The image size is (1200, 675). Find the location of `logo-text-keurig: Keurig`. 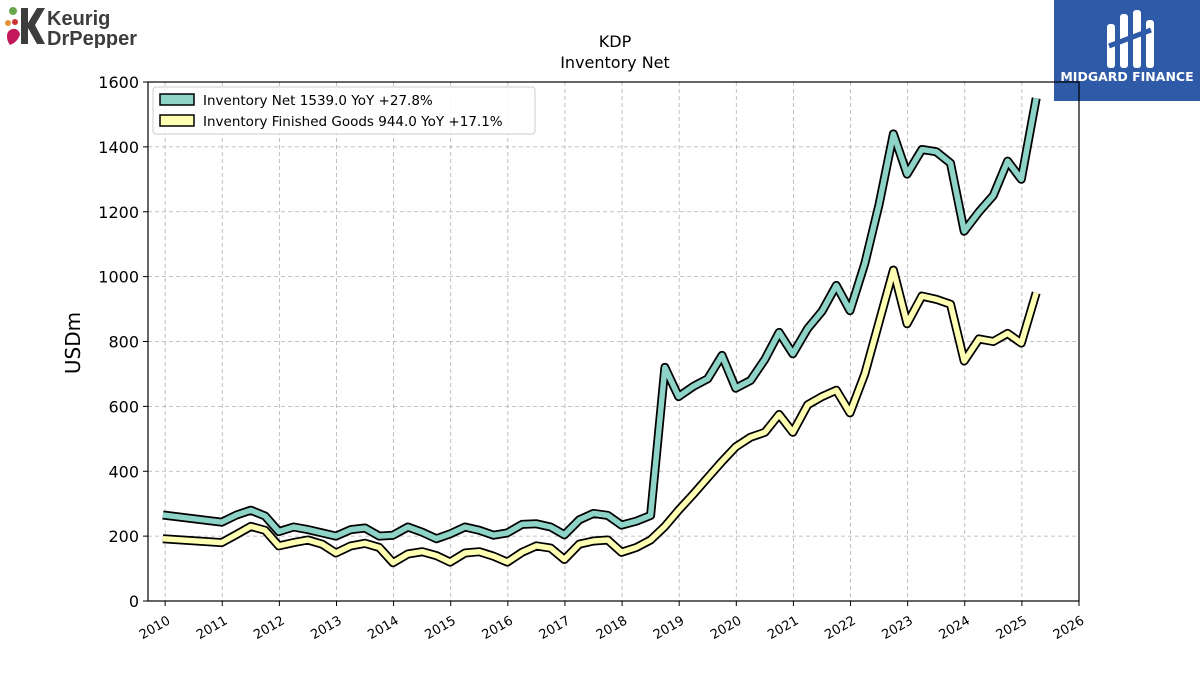

logo-text-keurig: Keurig is located at coordinates (78, 19).